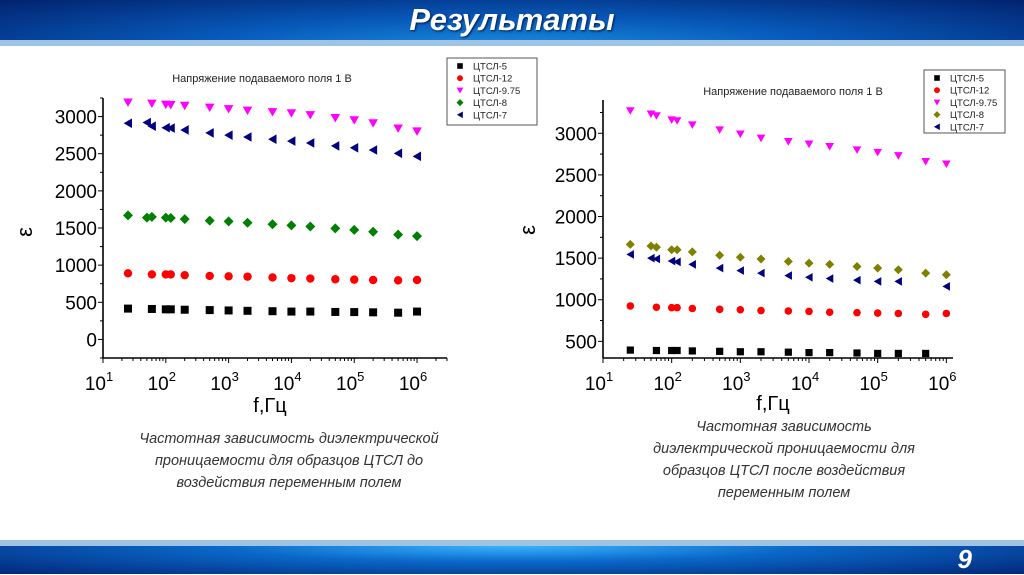 This screenshot has width=1024, height=575. What do you see at coordinates (576, 134) in the screenshot?
I see `y-tick-label: 3000` at bounding box center [576, 134].